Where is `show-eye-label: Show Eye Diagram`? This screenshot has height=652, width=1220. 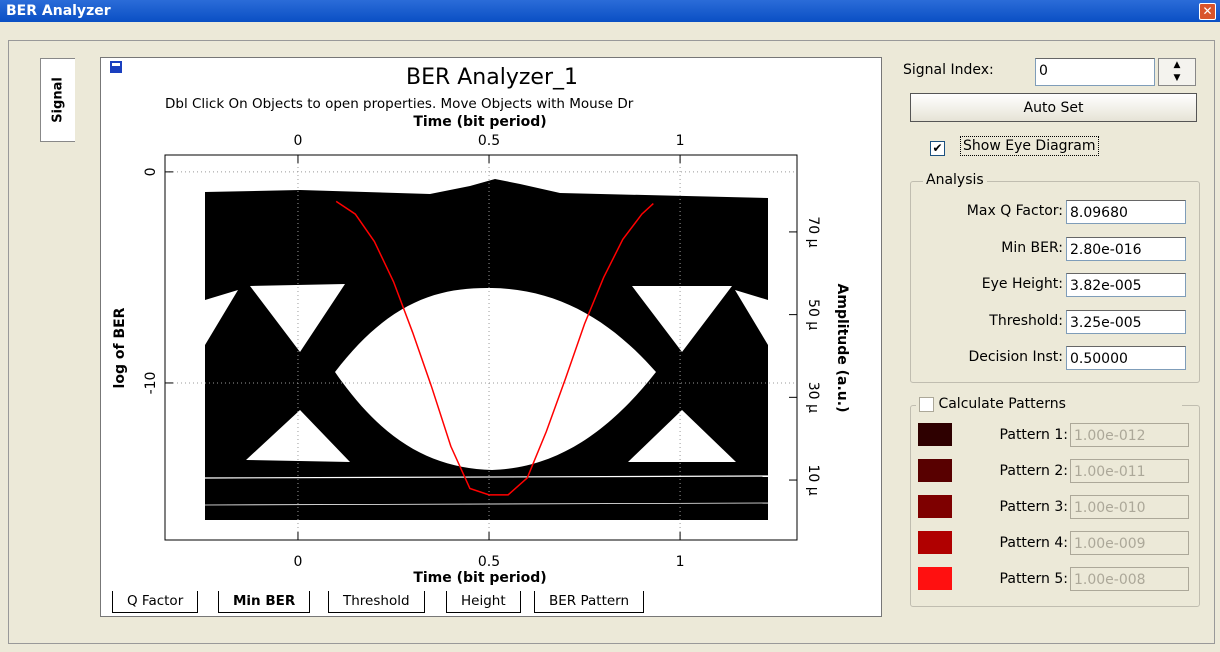 show-eye-label: Show Eye Diagram is located at coordinates (1029, 146).